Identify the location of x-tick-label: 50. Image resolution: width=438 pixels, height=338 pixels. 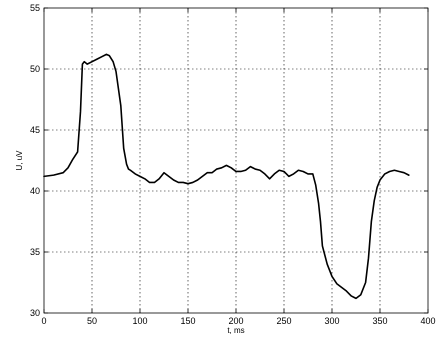
(92, 321).